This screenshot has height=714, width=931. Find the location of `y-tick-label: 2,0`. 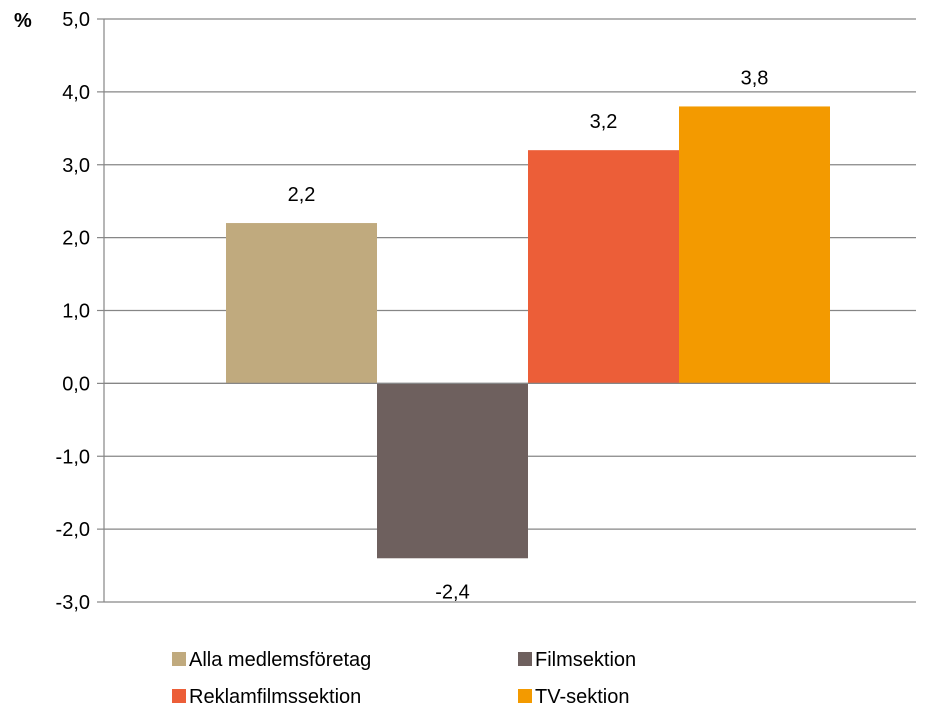

y-tick-label: 2,0 is located at coordinates (76, 239).